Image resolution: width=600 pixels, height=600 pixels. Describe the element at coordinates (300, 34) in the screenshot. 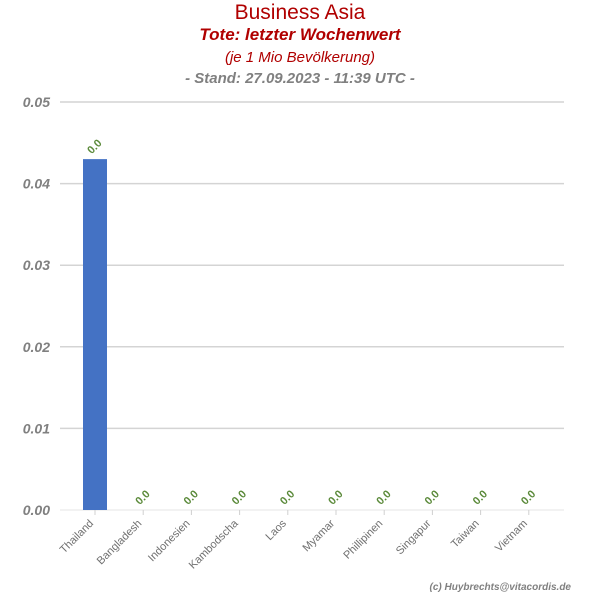

I see `chart-subtitle: Tote: letzter Wochenwert` at that location.